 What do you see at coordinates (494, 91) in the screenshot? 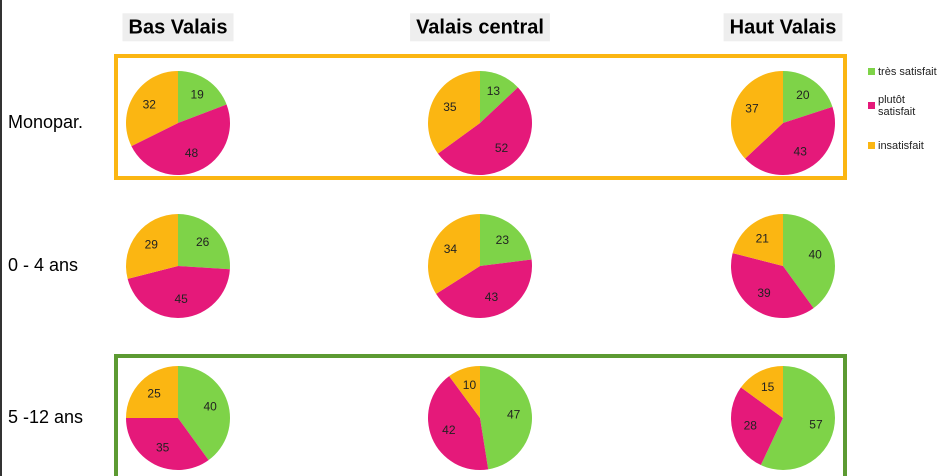
I see `data-label: 13` at bounding box center [494, 91].